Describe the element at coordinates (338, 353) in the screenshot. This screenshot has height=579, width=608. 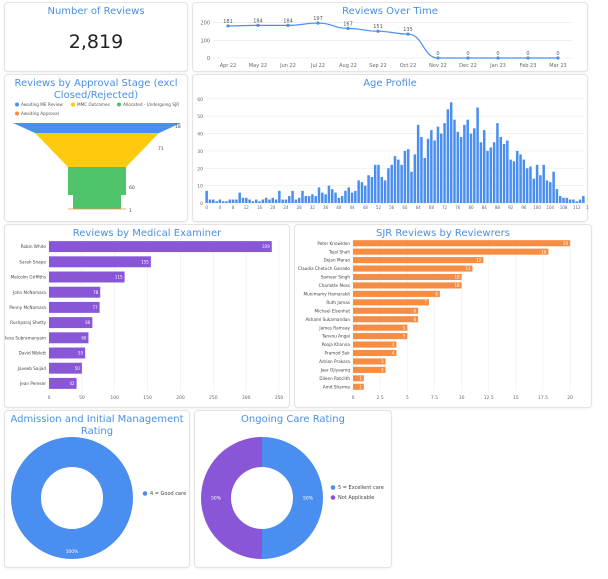
I see `category-label: Pramod Sair` at that location.